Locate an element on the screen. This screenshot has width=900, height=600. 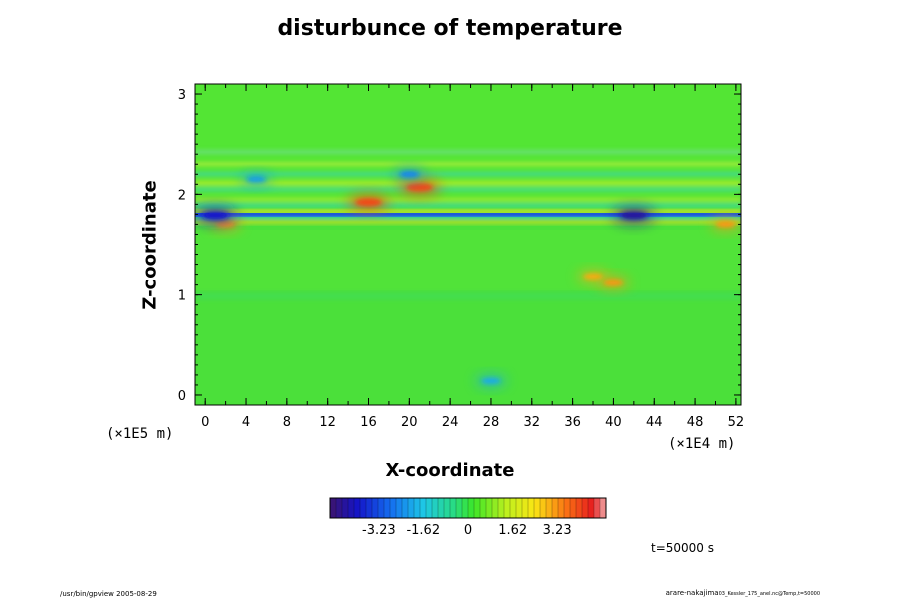
x-tick-label: 20 is located at coordinates (409, 422).